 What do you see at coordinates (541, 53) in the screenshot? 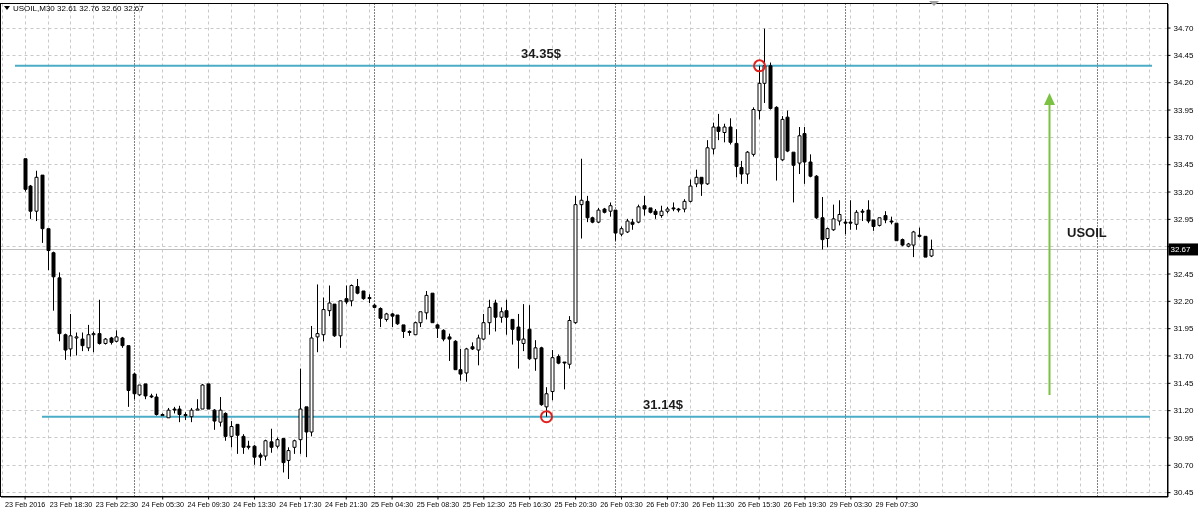
I see `ref-line-label: 34.35$` at bounding box center [541, 53].